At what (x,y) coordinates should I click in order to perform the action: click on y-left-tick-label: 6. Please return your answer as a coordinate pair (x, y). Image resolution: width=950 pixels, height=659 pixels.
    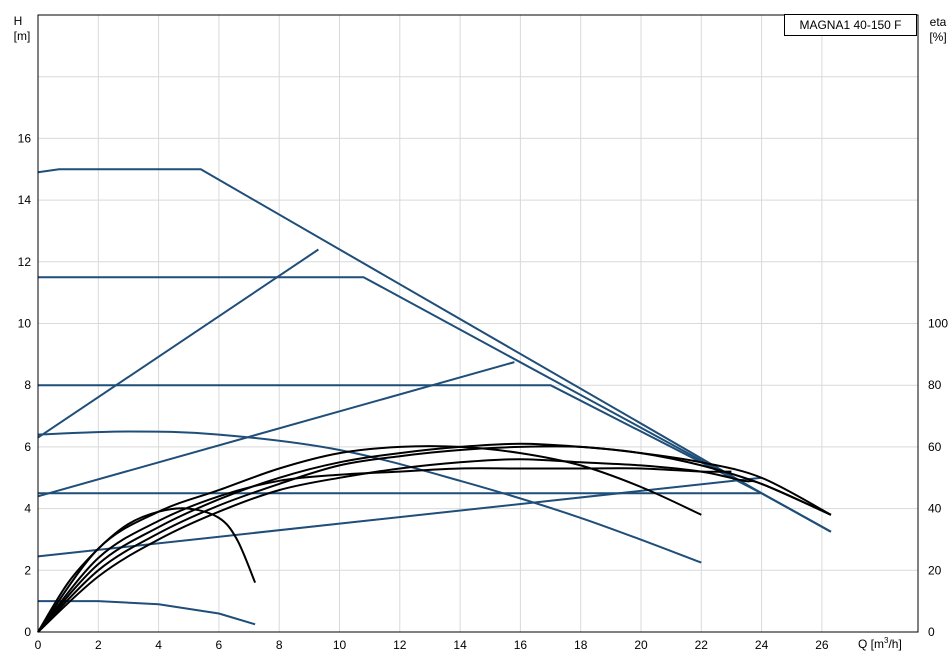
    Looking at the image, I should click on (27, 447).